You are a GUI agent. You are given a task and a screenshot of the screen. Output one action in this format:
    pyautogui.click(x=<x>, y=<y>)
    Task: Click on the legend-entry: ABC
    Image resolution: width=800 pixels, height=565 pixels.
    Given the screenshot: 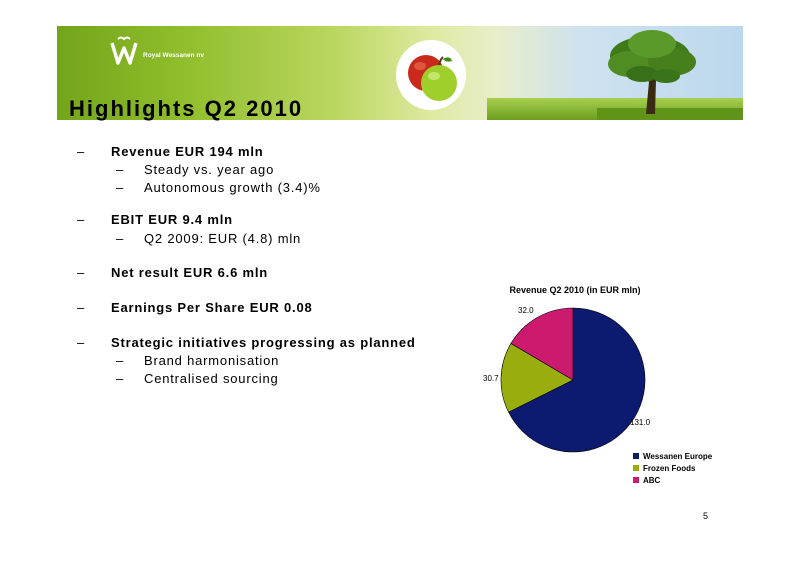 What is the action you would take?
    pyautogui.click(x=652, y=480)
    